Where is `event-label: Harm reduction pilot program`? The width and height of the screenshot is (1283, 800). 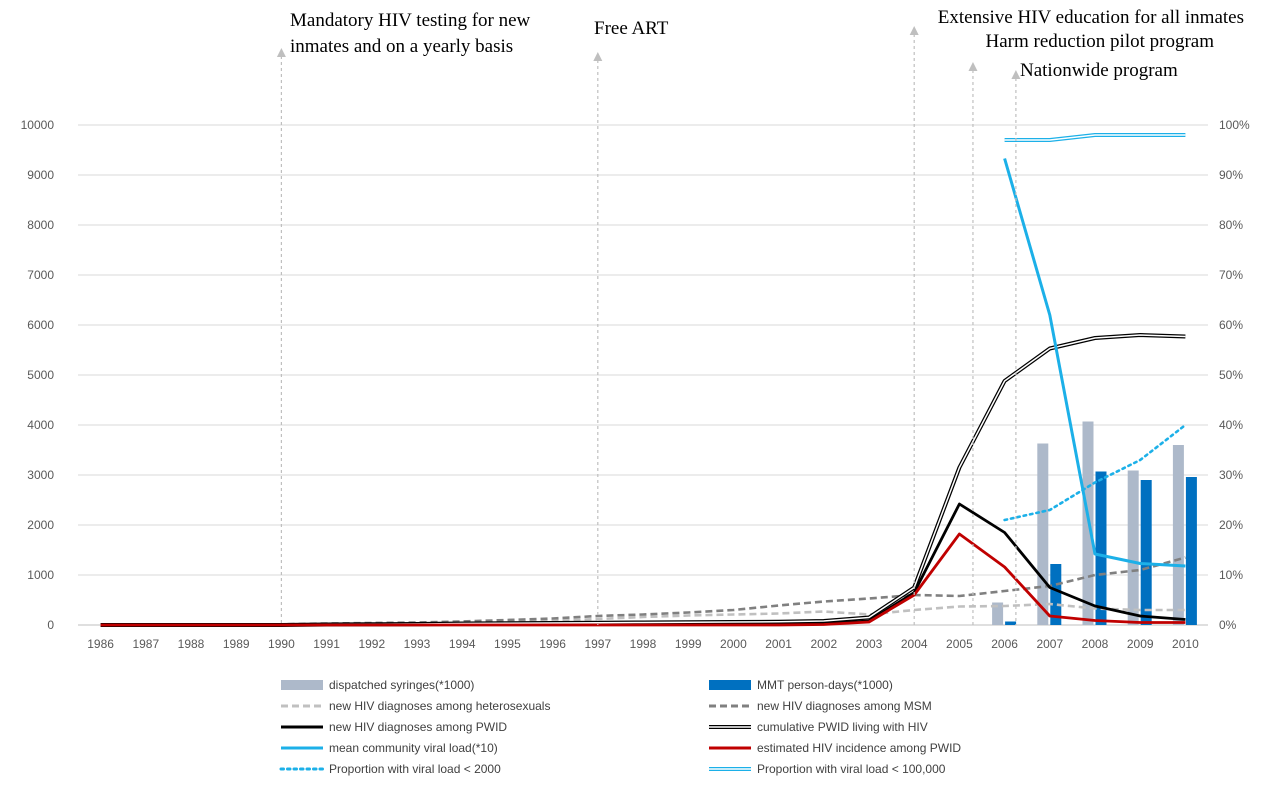 event-label: Harm reduction pilot program is located at coordinates (1100, 41).